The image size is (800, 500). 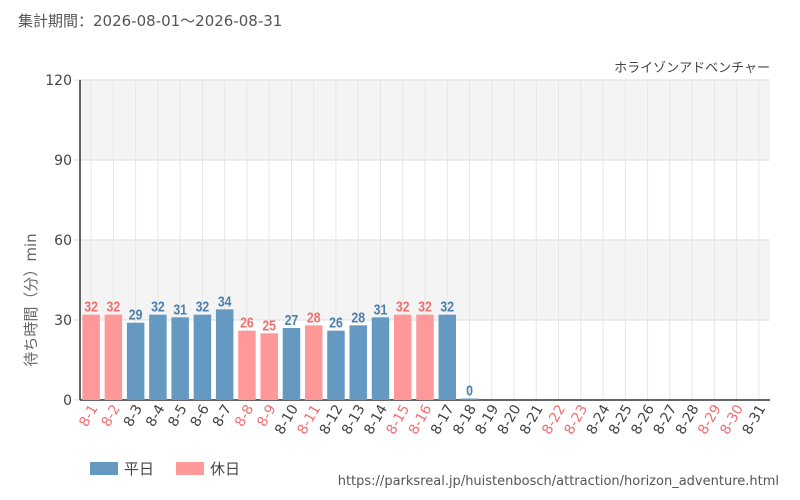 I want to click on value-label-8-5: 31, so click(x=180, y=309).